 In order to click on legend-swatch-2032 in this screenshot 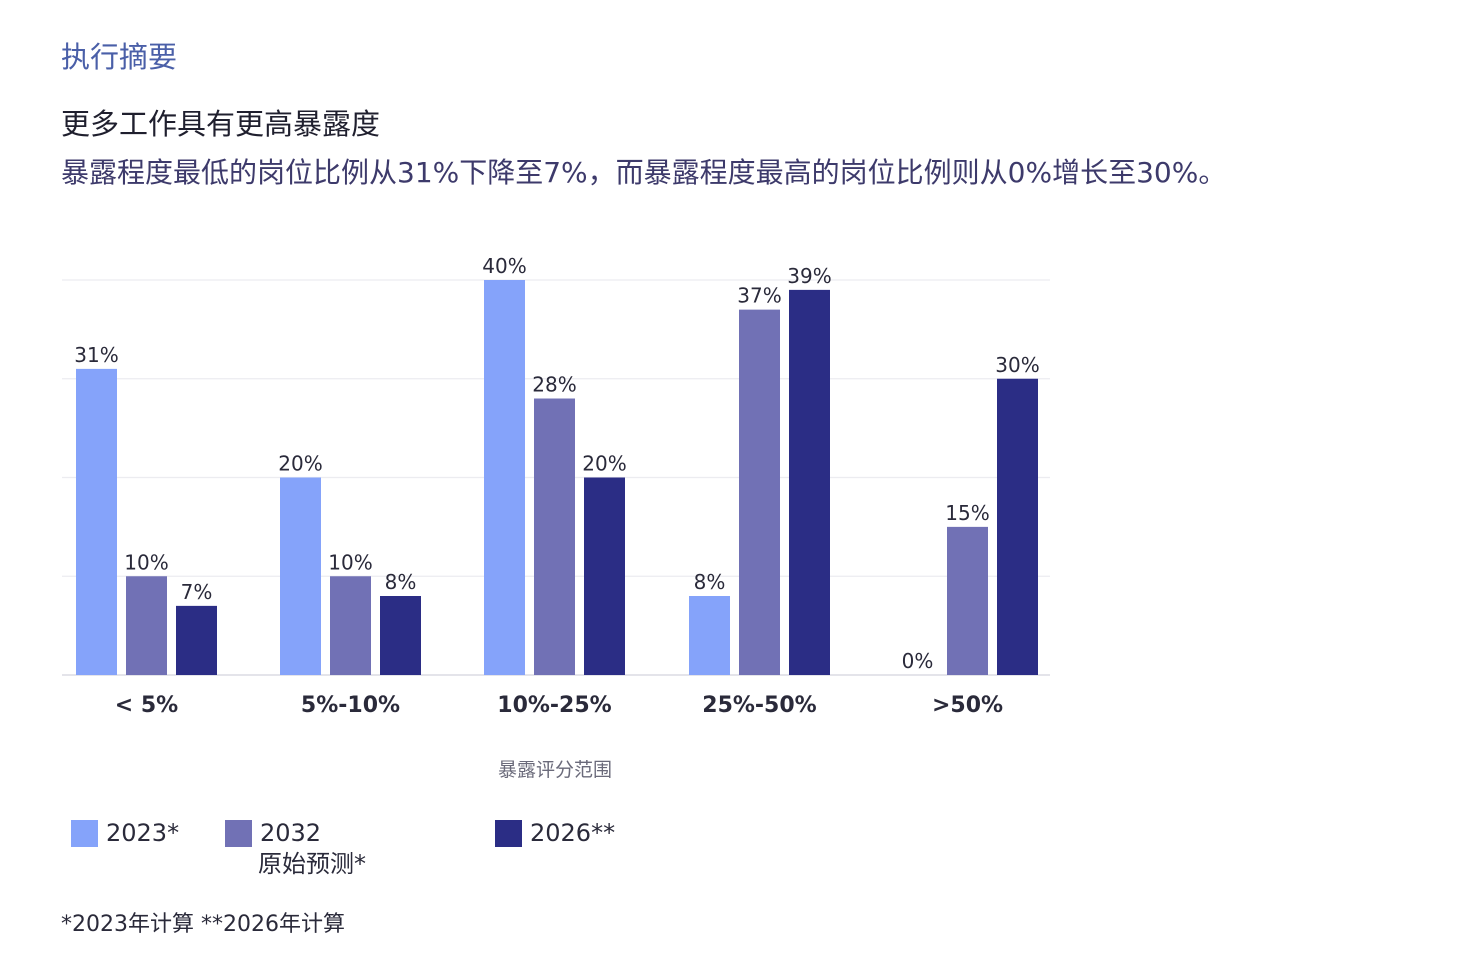, I will do `click(238, 833)`.